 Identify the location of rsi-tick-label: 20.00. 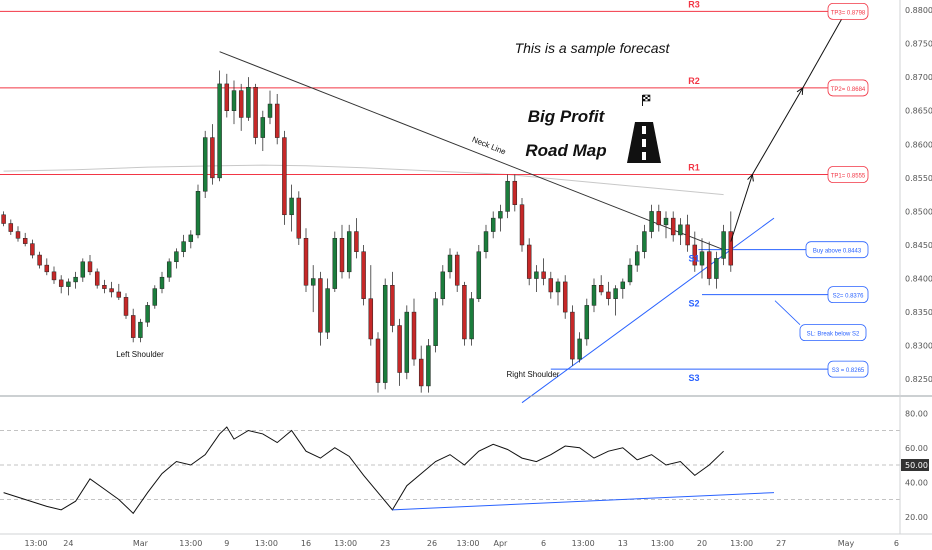
(916, 517).